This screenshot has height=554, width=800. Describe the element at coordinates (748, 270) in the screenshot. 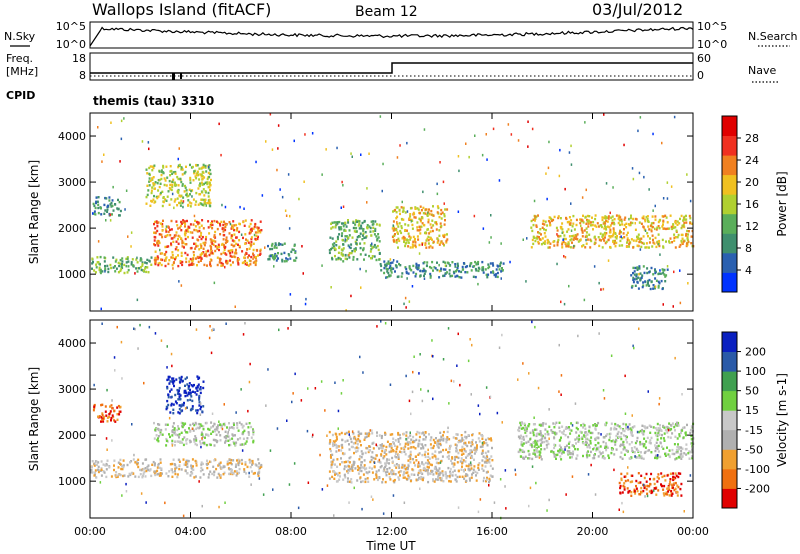

I see `power-colorbar-tick-label: 4` at that location.